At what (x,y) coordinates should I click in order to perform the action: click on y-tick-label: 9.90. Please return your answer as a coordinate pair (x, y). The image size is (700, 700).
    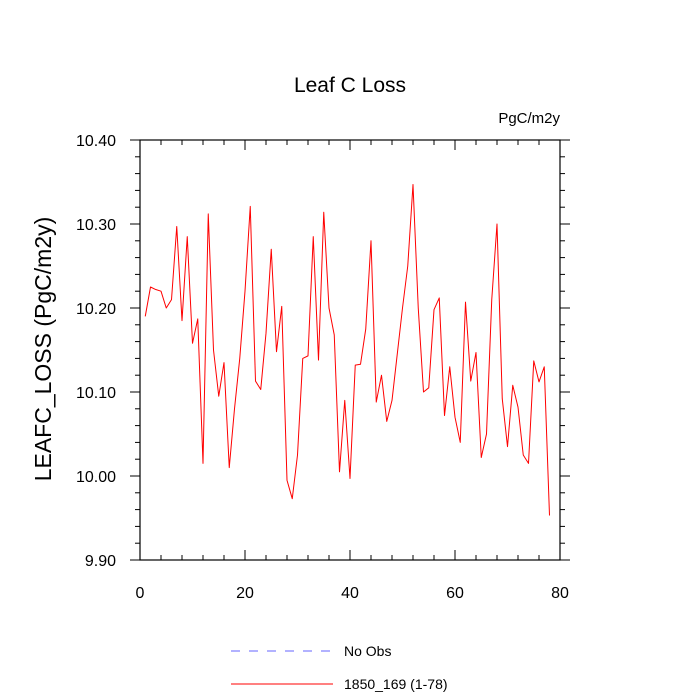
    Looking at the image, I should click on (100, 561).